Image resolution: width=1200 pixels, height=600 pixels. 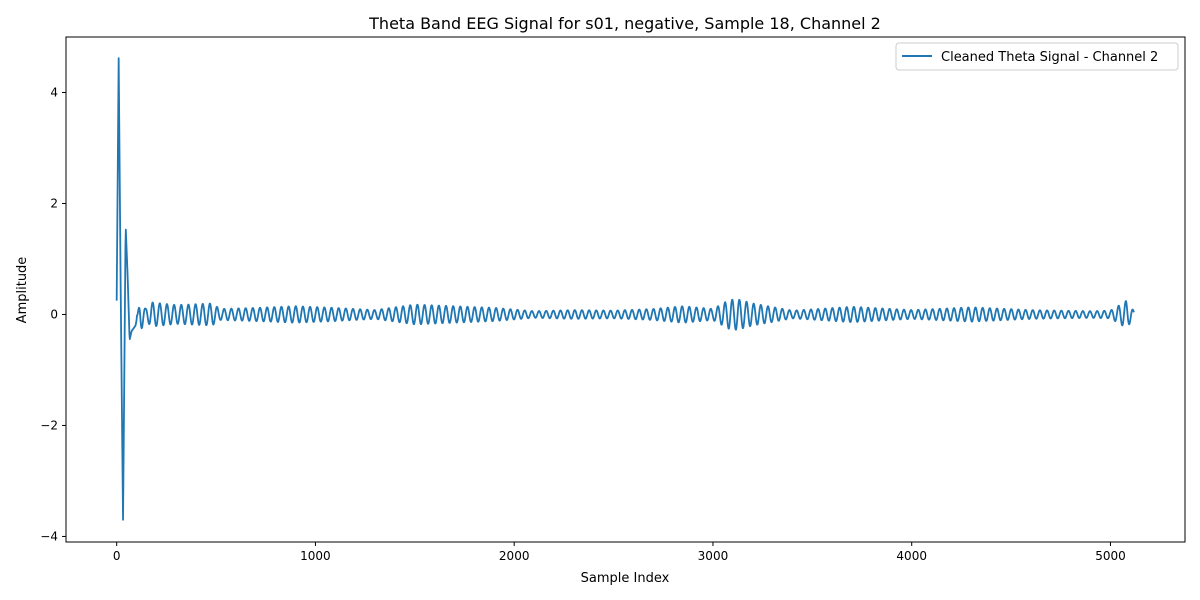 I want to click on y-tick-label: −2, so click(x=49, y=425).